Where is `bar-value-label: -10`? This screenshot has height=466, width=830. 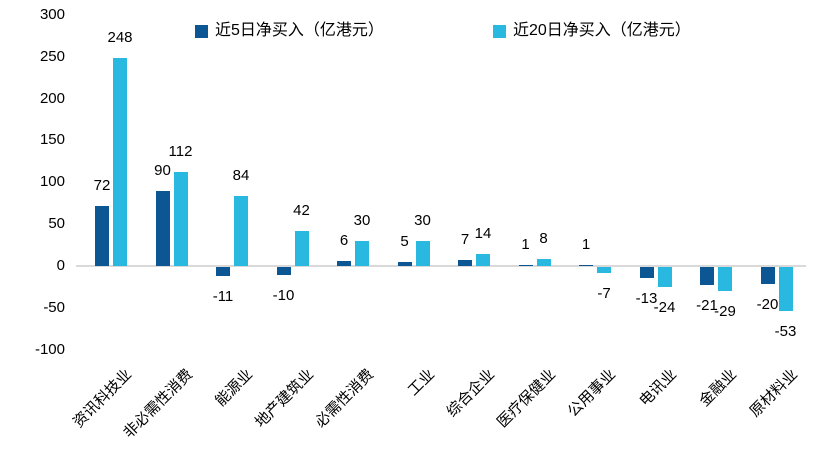 bar-value-label: -10 is located at coordinates (283, 296).